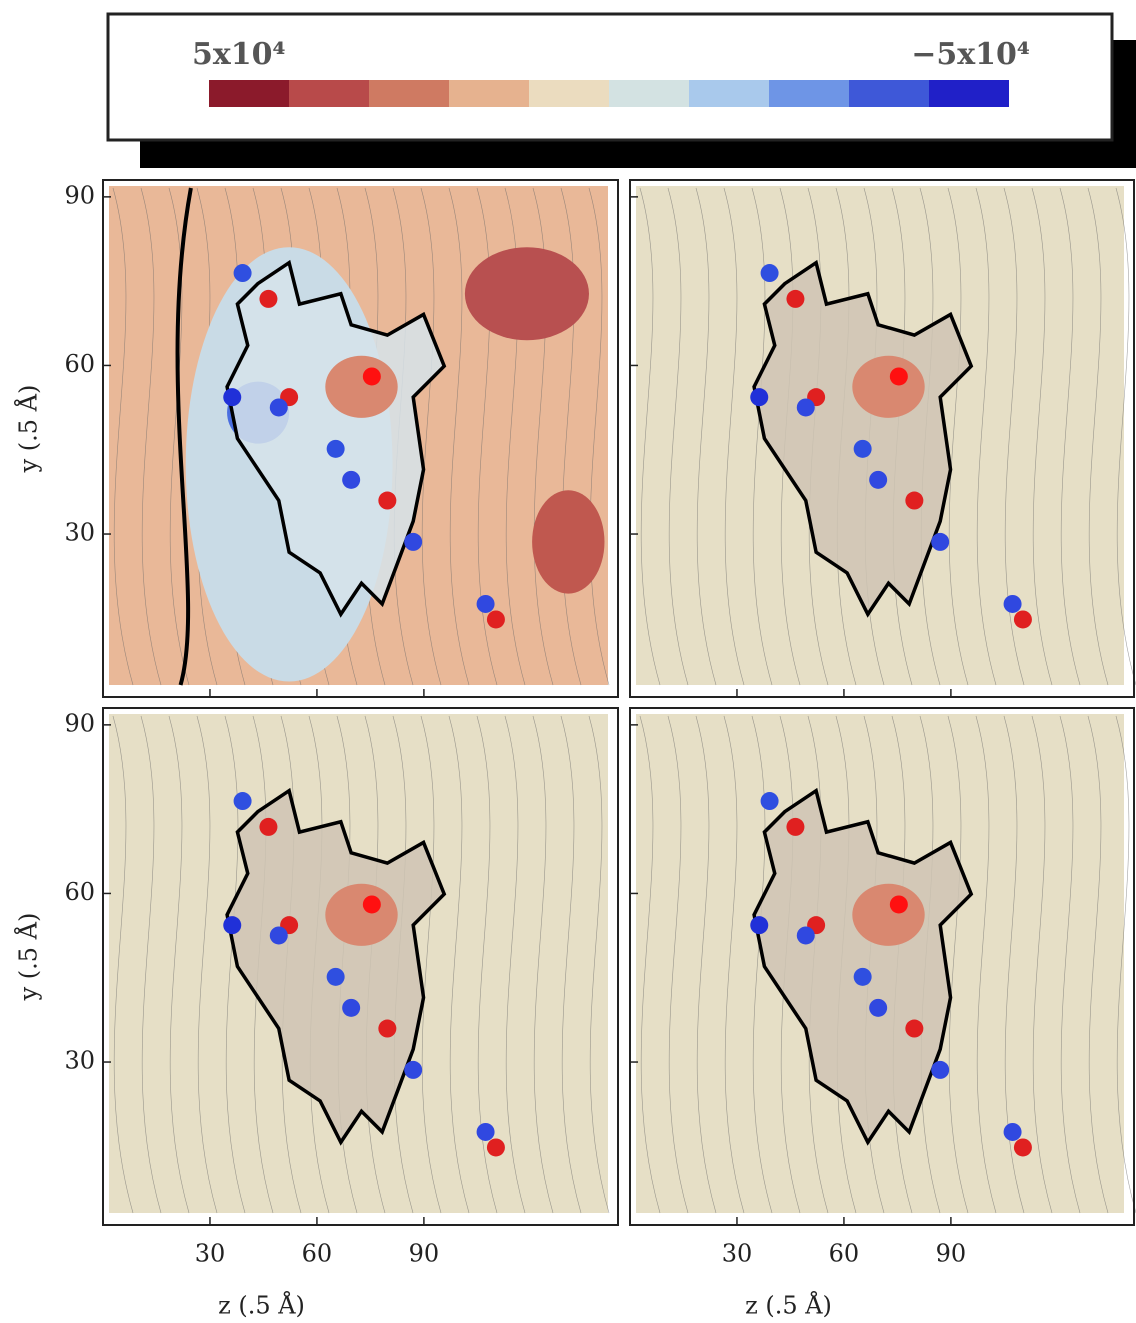 The height and width of the screenshot is (1323, 1136). What do you see at coordinates (239, 54) in the screenshot?
I see `colorbar-label: 5x10⁴` at bounding box center [239, 54].